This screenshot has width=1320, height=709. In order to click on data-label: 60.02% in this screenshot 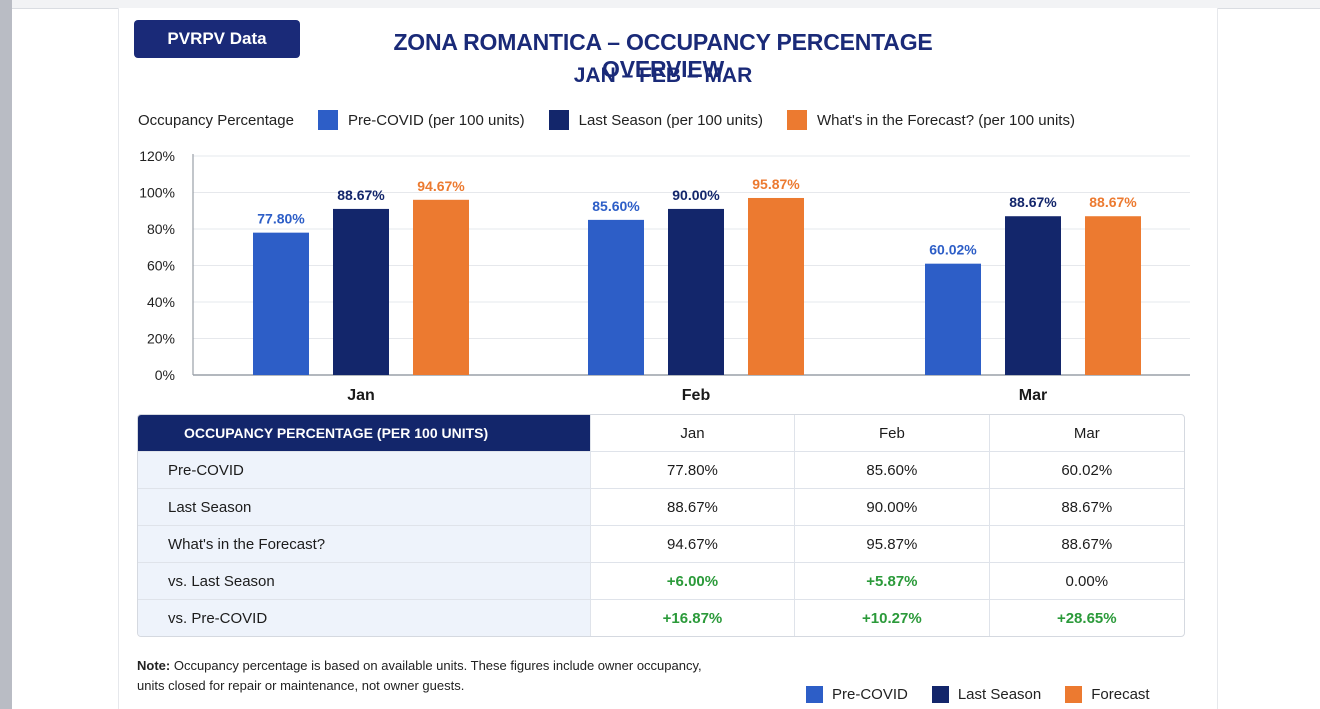, I will do `click(953, 250)`.